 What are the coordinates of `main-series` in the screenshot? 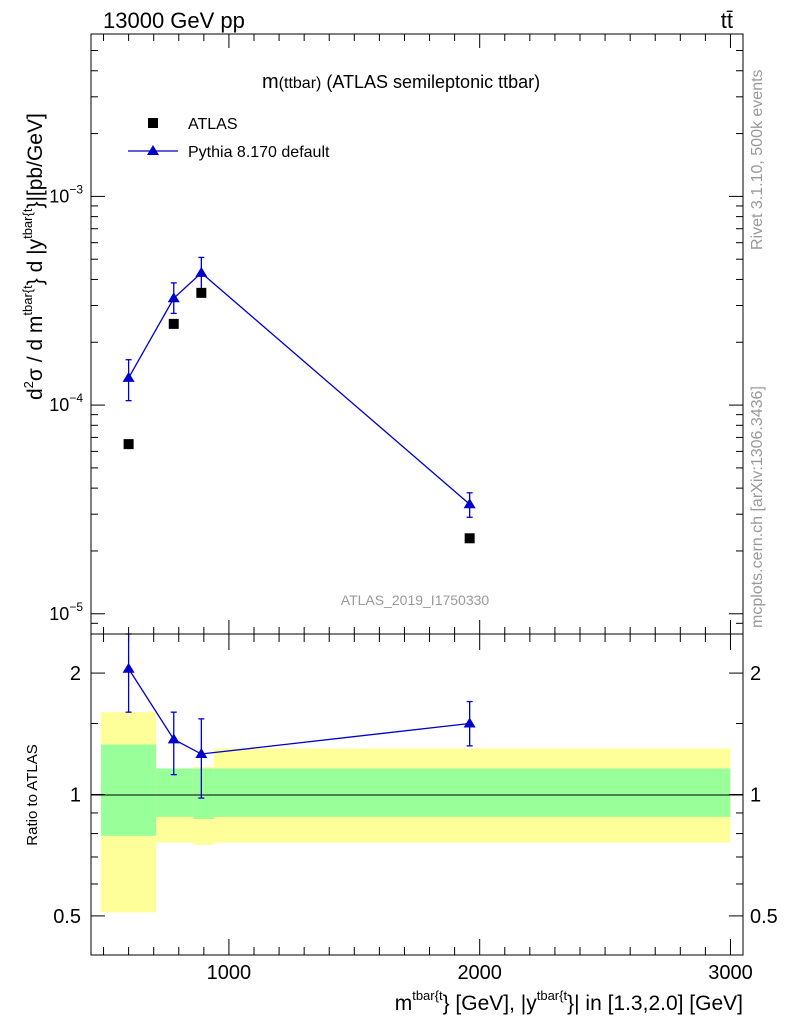 It's located at (299, 400).